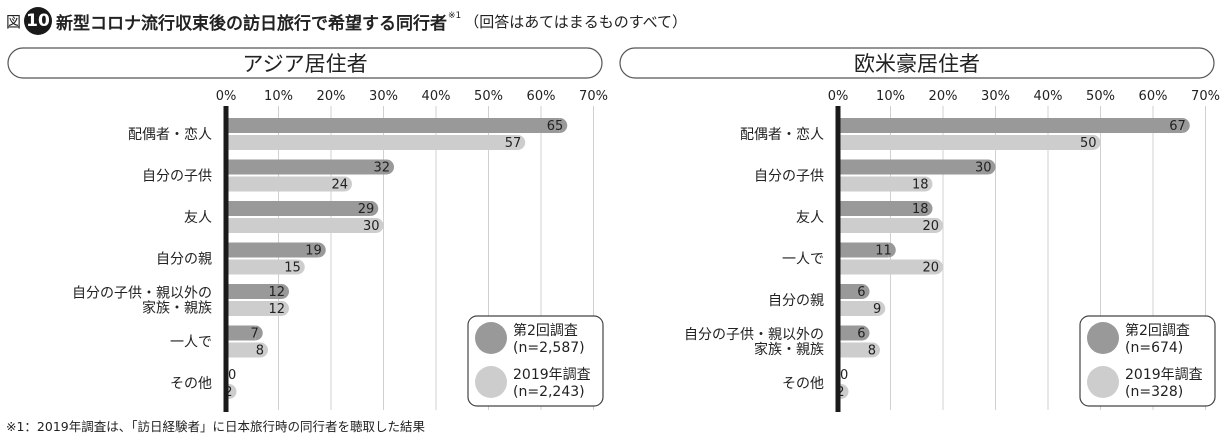 The width and height of the screenshot is (1227, 440). What do you see at coordinates (513, 143) in the screenshot?
I see `data-label: 57` at bounding box center [513, 143].